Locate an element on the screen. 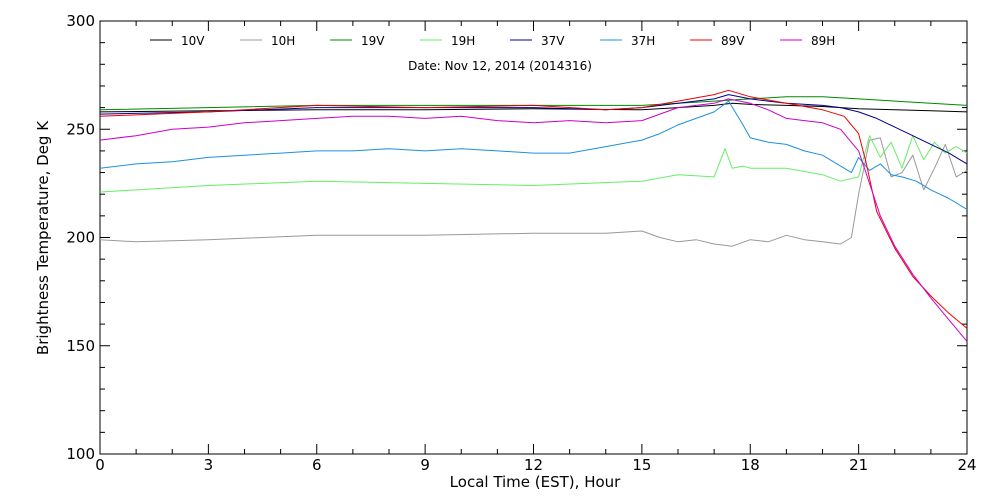 The width and height of the screenshot is (1000, 500). series-line-10v is located at coordinates (533, 107).